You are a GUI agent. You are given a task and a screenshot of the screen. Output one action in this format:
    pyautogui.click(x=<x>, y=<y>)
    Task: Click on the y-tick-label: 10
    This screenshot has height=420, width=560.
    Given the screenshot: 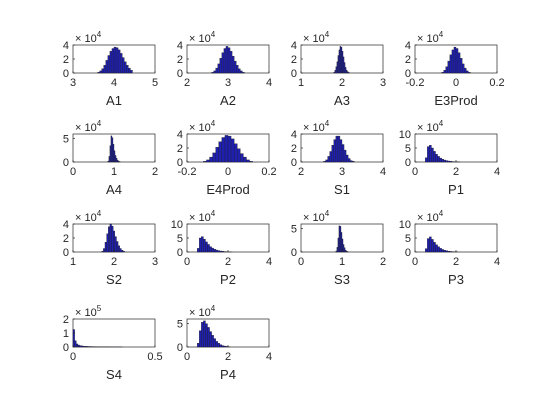 What is the action you would take?
    pyautogui.click(x=405, y=225)
    